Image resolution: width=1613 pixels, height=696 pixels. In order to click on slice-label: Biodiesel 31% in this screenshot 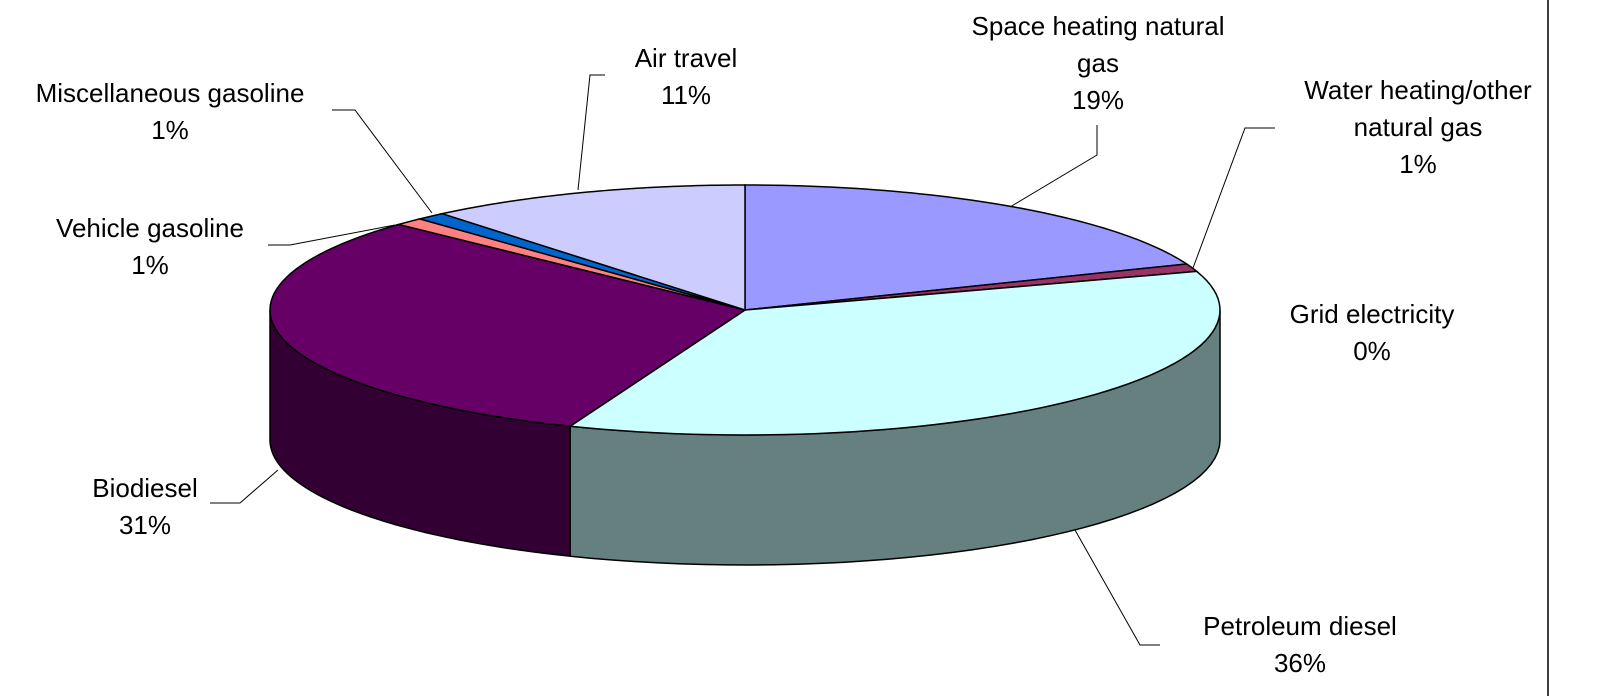, I will do `click(147, 507)`.